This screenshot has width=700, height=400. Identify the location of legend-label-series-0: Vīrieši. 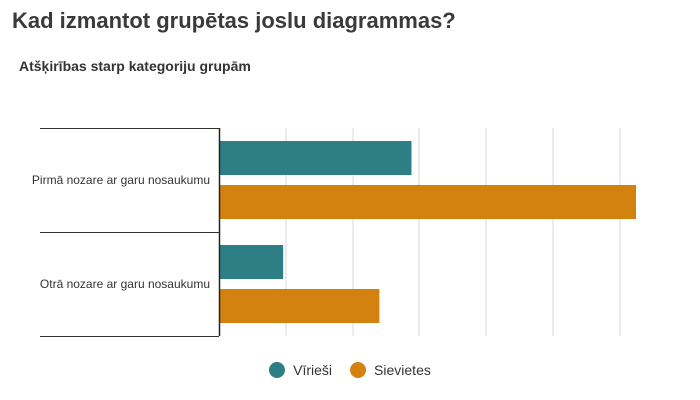
(313, 370).